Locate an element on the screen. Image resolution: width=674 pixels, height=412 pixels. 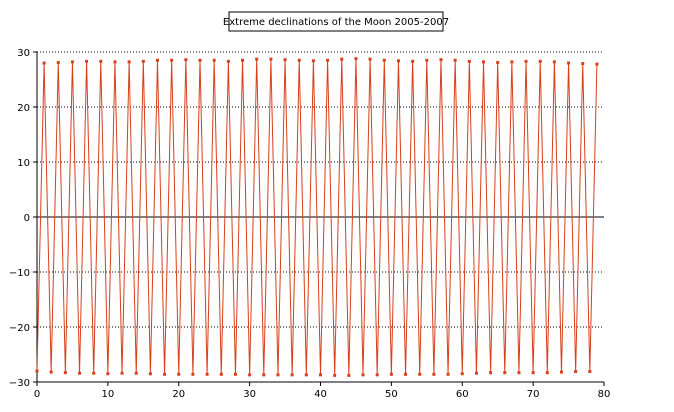
y-tick-label: −10 is located at coordinates (19, 273).